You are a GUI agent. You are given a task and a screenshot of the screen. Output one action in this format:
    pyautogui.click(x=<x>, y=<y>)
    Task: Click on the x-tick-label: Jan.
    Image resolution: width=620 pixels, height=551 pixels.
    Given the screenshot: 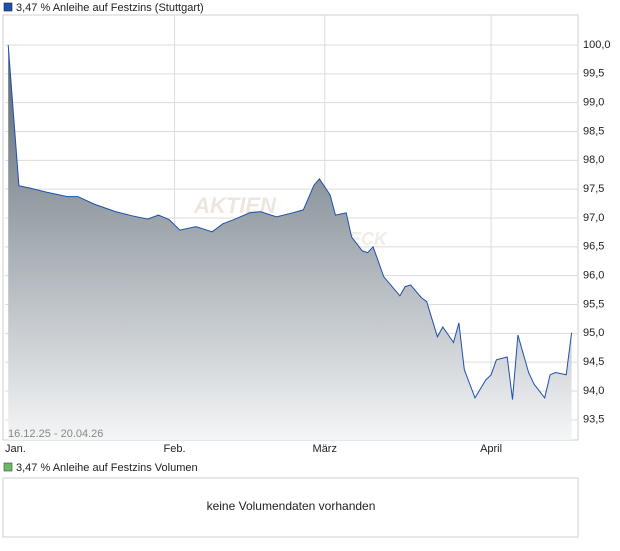 What is the action you would take?
    pyautogui.click(x=15, y=449)
    